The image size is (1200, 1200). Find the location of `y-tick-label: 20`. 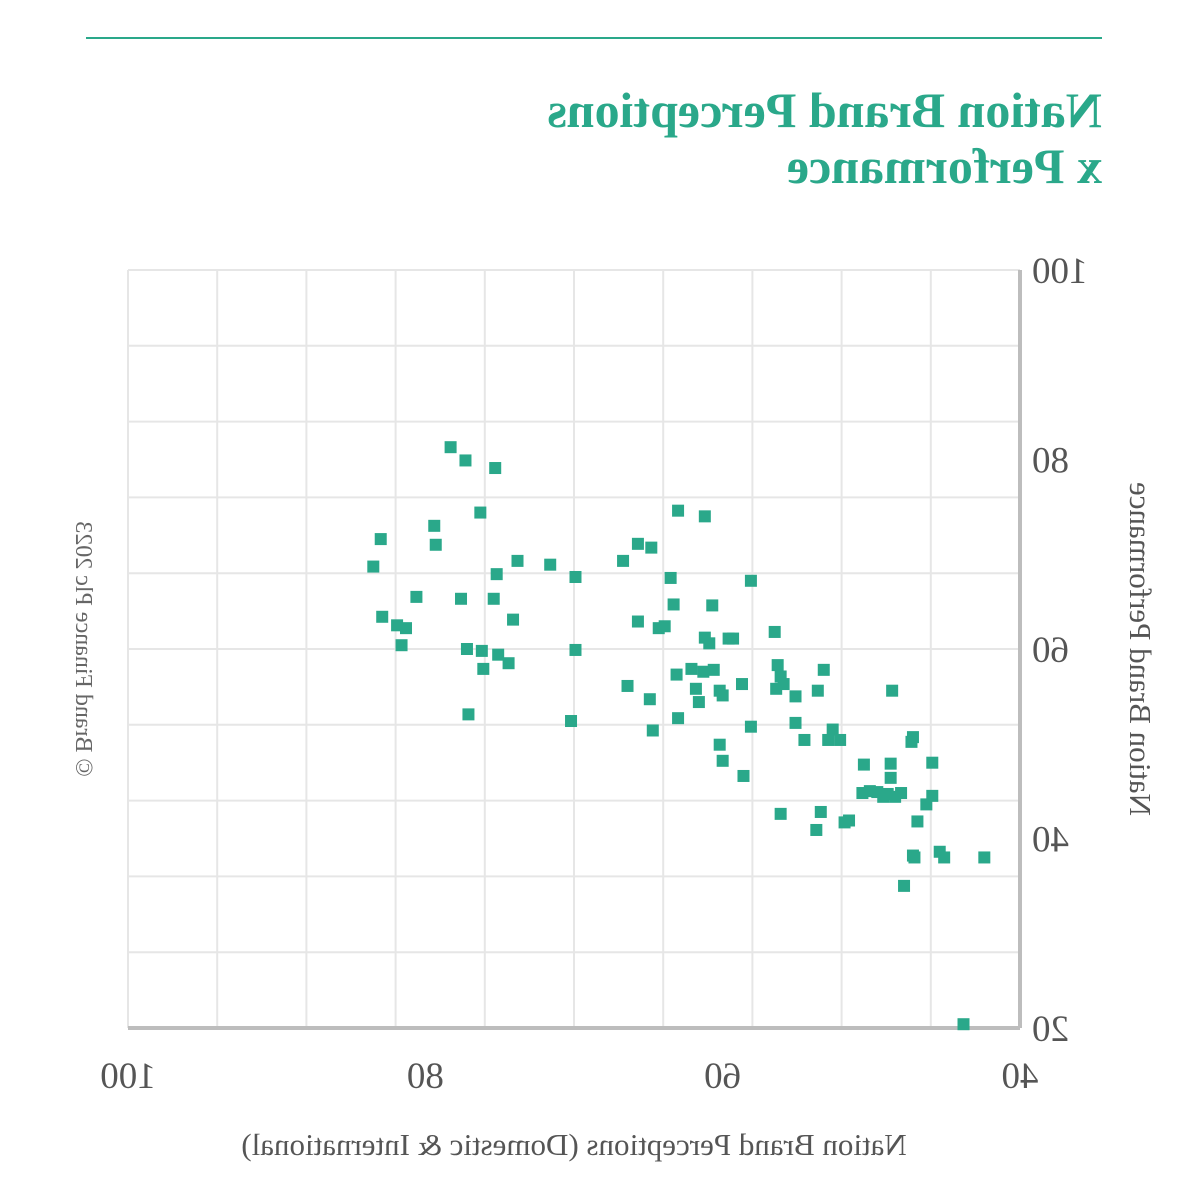

y-tick-label: 20 is located at coordinates (1050, 1029).